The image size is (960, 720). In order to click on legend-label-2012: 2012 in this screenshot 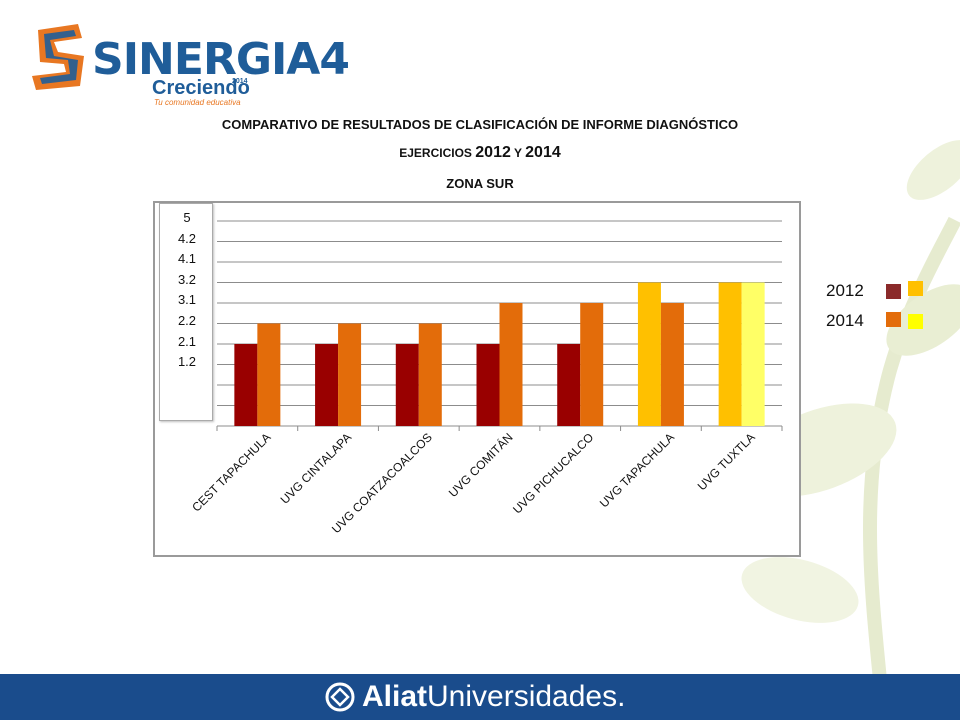, I will do `click(845, 290)`.